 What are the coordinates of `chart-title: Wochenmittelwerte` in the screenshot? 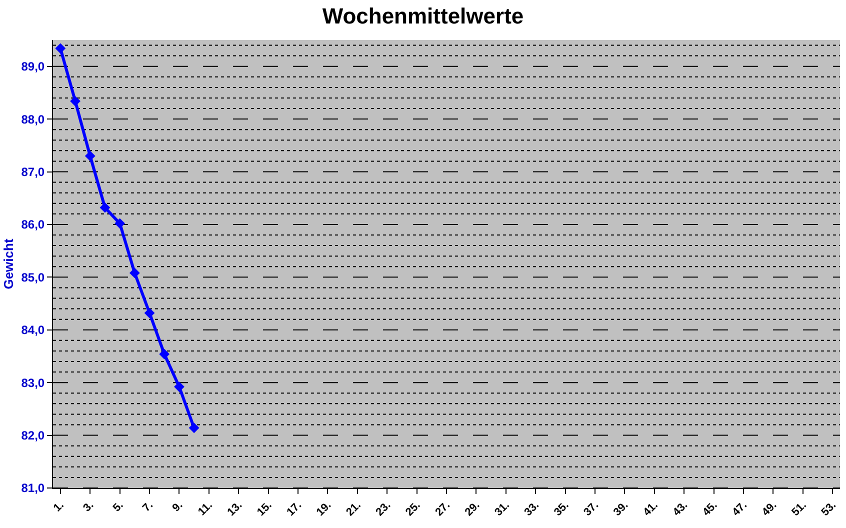 It's located at (423, 15).